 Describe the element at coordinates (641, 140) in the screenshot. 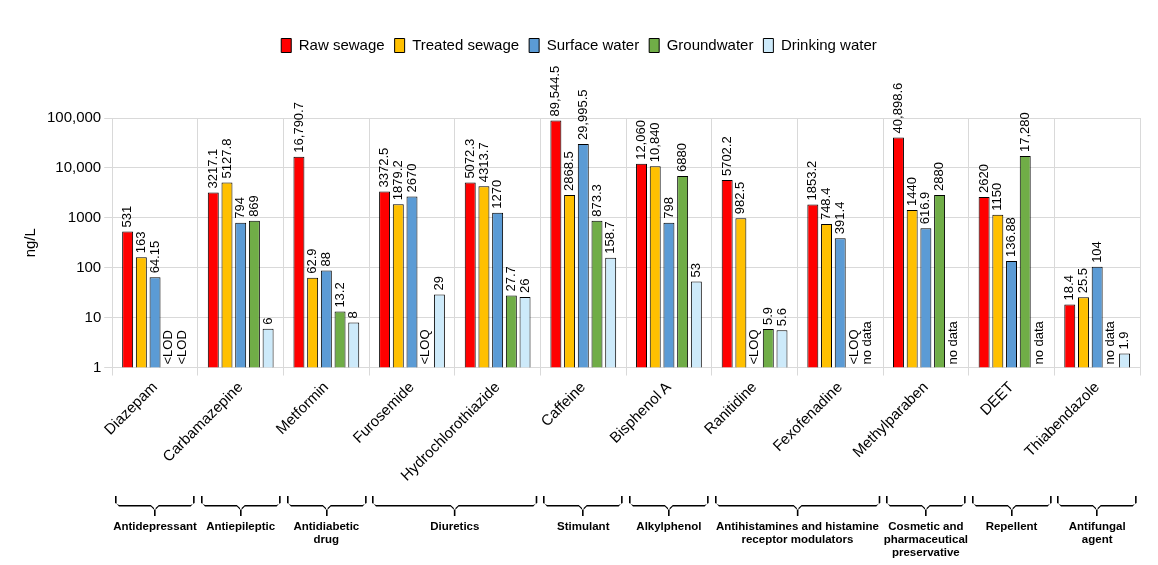

I see `data-label: 12,060` at that location.